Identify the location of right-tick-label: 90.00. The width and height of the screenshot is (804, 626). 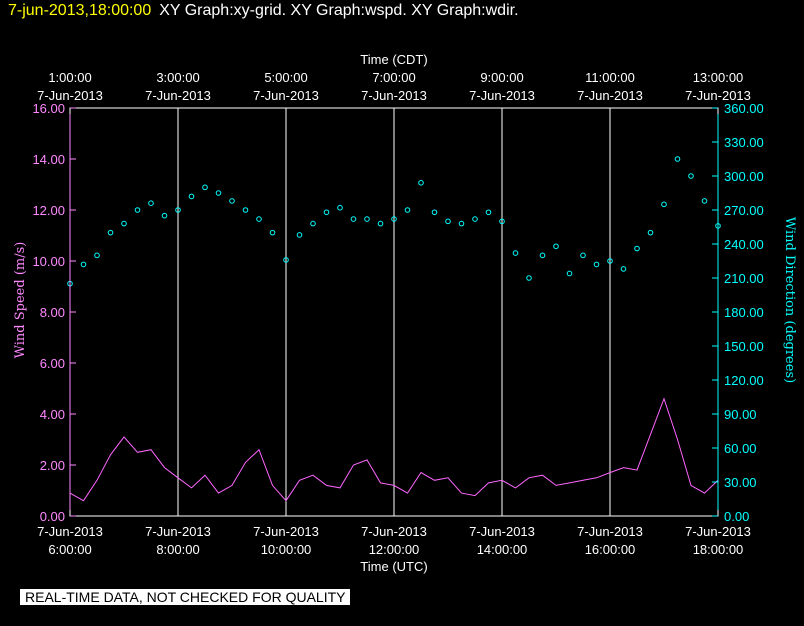
(740, 414).